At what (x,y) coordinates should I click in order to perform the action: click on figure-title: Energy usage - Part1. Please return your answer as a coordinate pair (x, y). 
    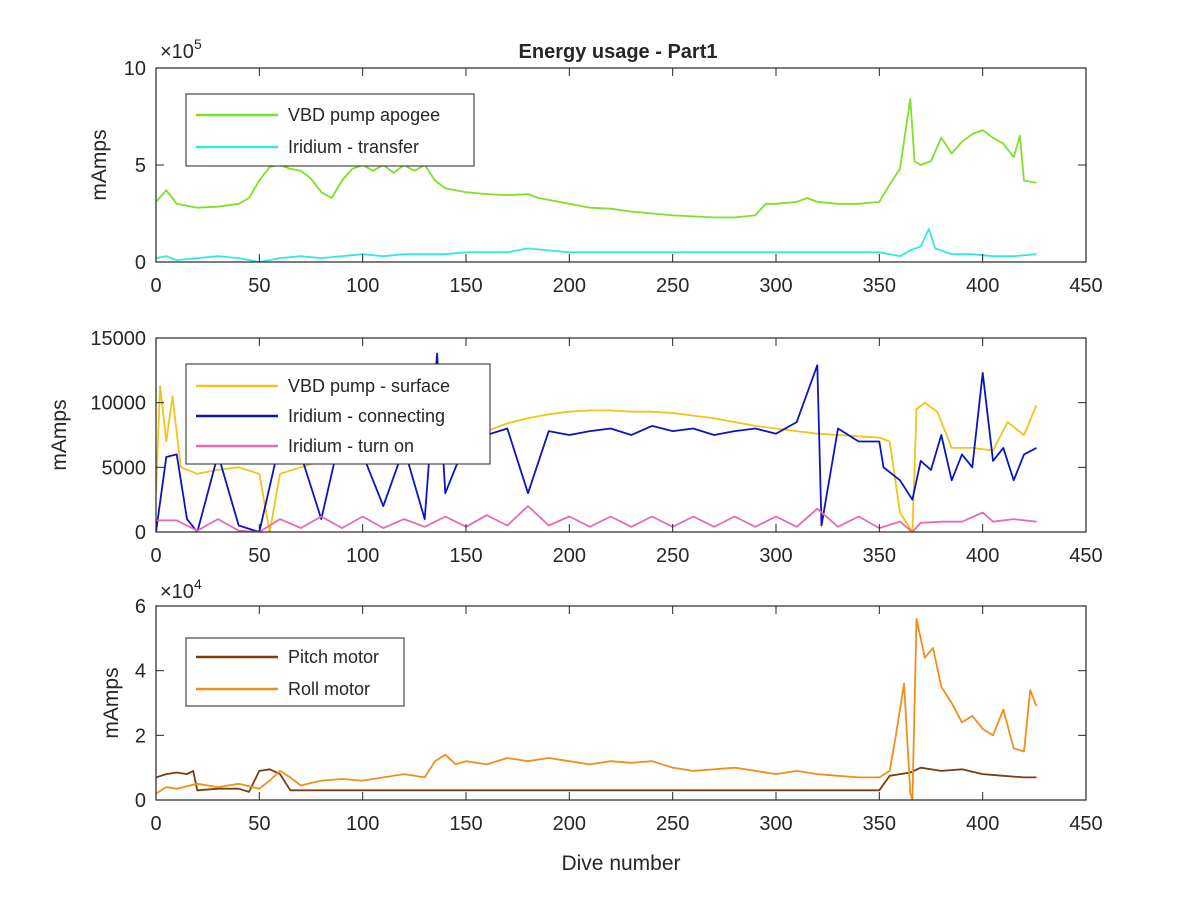
    Looking at the image, I should click on (618, 52).